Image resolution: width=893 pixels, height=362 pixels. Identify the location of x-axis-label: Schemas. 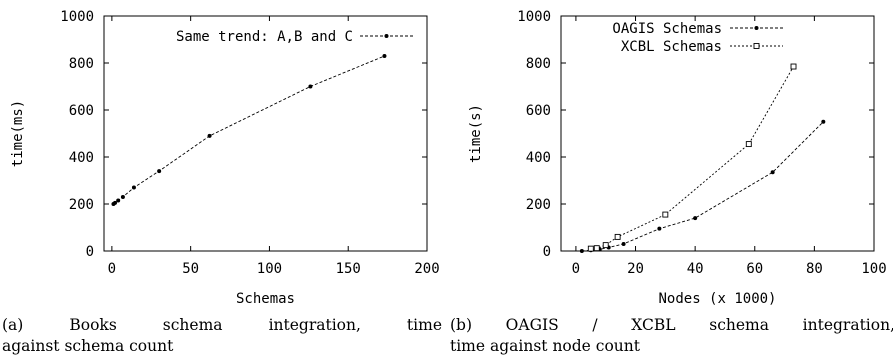
(265, 299).